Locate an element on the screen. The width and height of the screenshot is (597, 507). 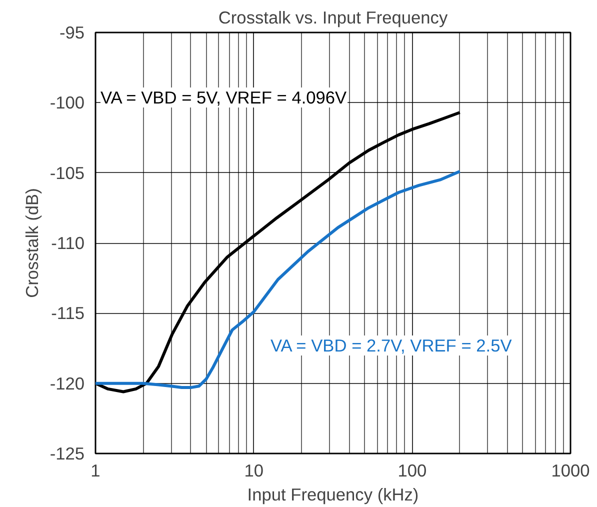
y-tick-label: -125 is located at coordinates (67, 454).